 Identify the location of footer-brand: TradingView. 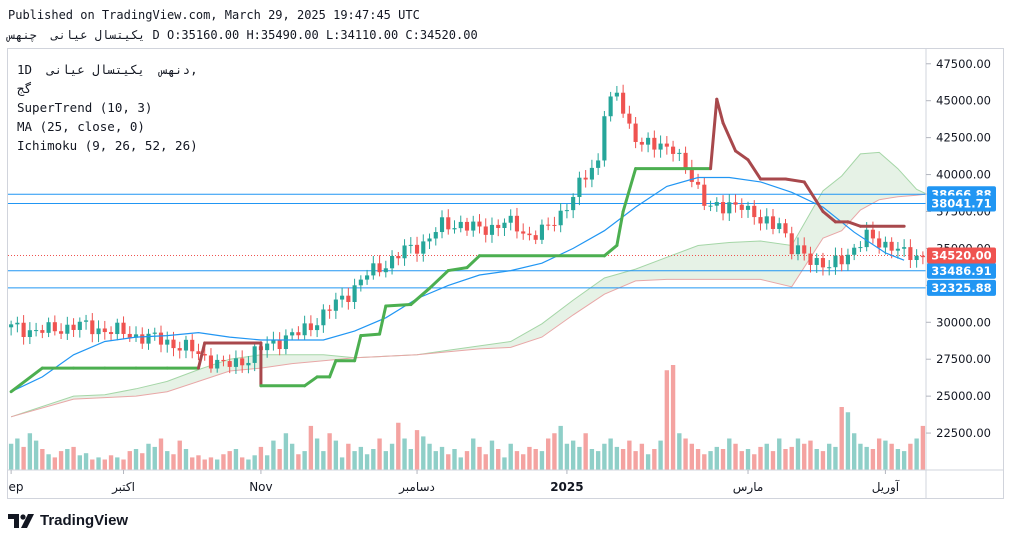
(68, 520).